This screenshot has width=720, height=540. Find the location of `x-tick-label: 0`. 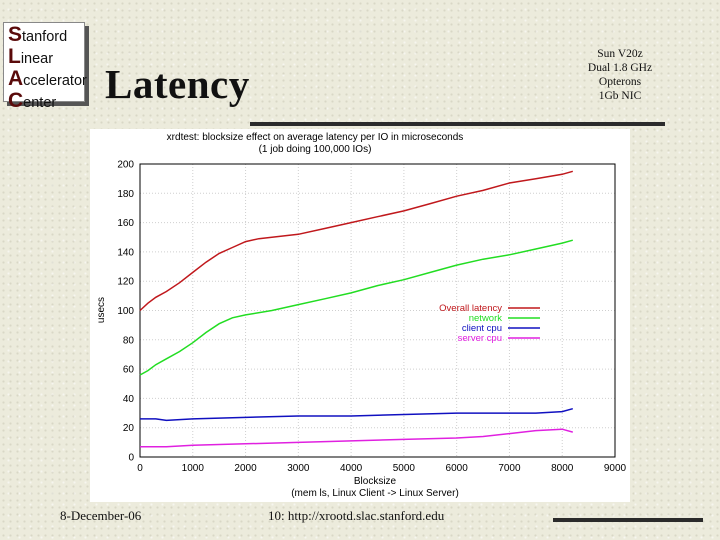

x-tick-label: 0 is located at coordinates (140, 468).